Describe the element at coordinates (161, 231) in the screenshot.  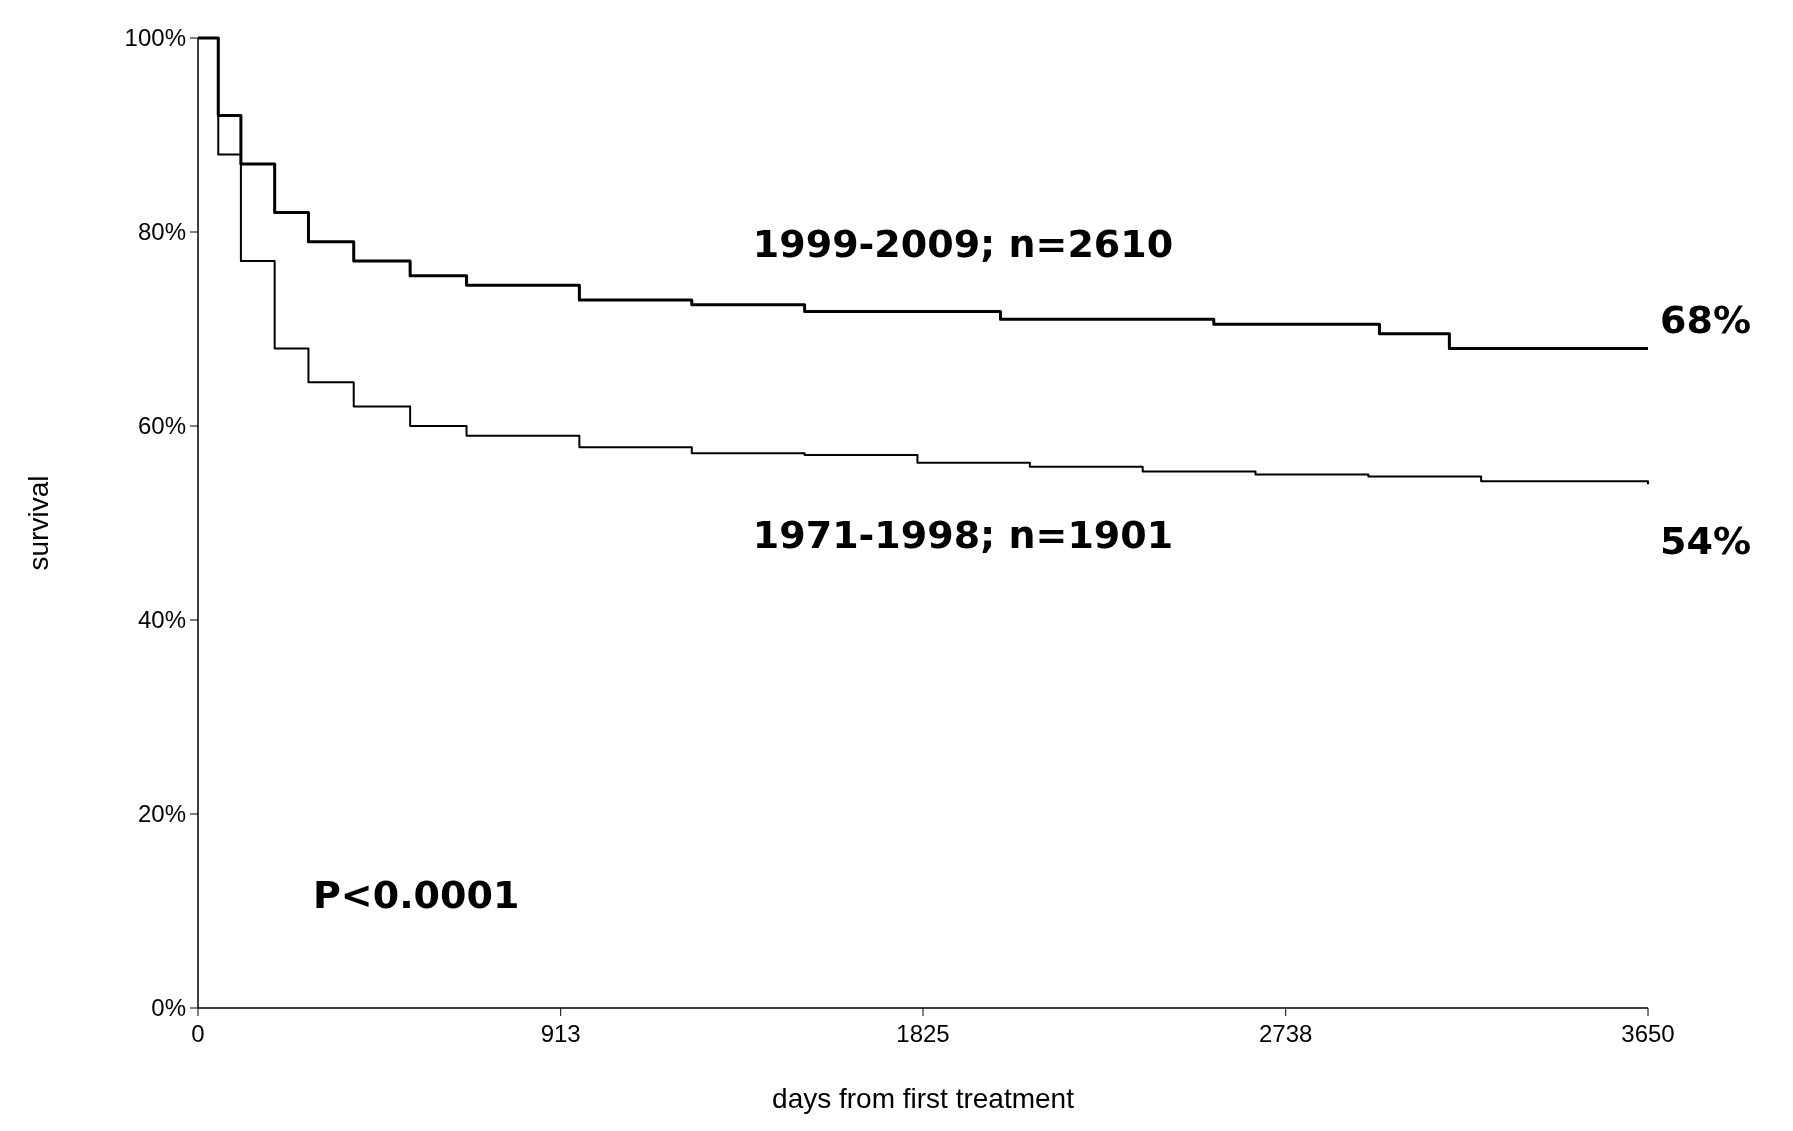
I see `y-tick-label: 80%` at that location.